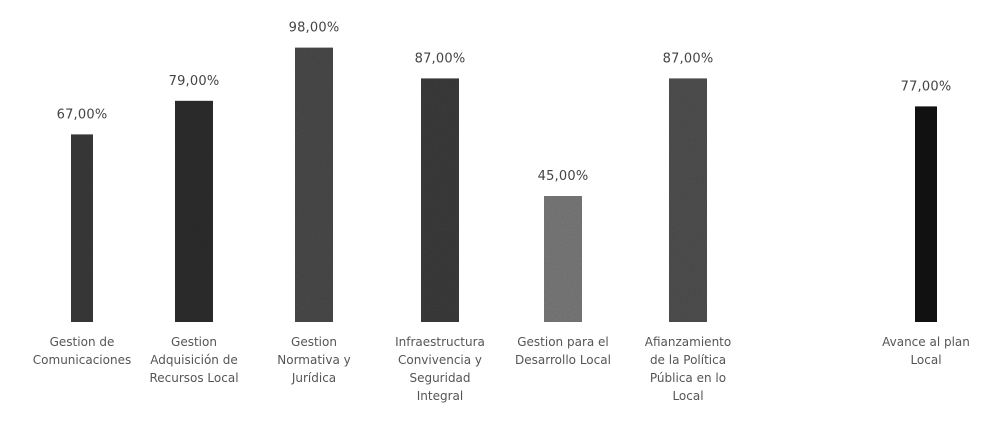  What do you see at coordinates (82, 351) in the screenshot?
I see `category-label-1: Gestion de Comunicaciones` at bounding box center [82, 351].